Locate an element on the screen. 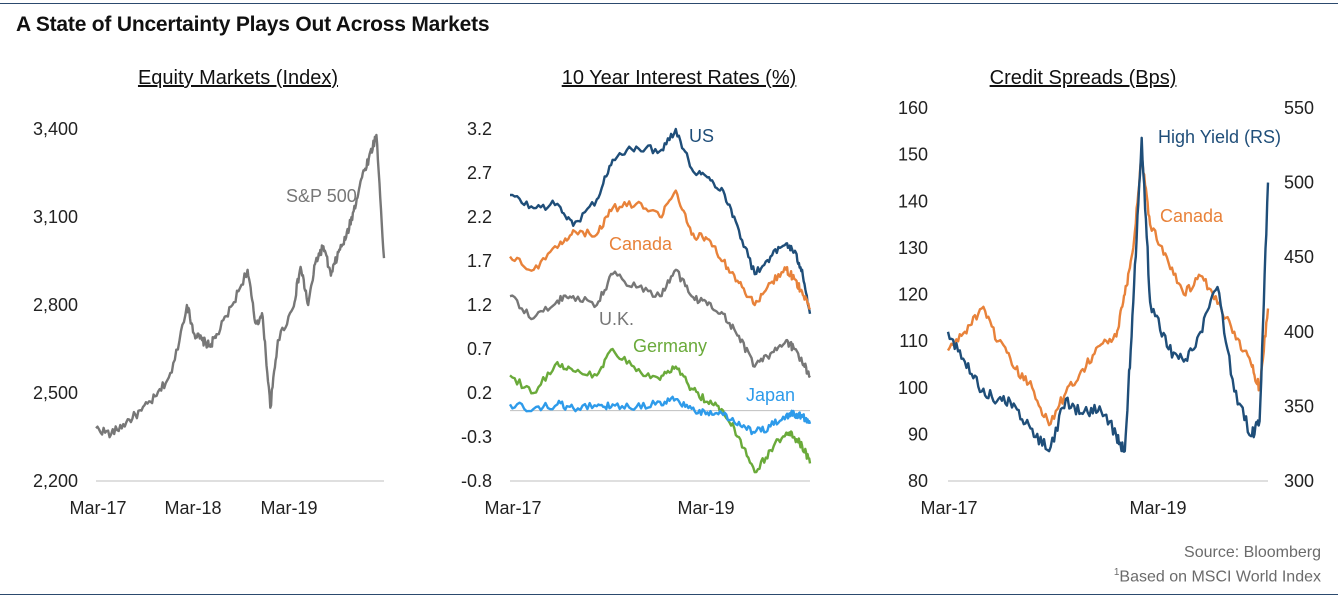 The image size is (1338, 598). y-tick-label: 2,500 is located at coordinates (55, 393).